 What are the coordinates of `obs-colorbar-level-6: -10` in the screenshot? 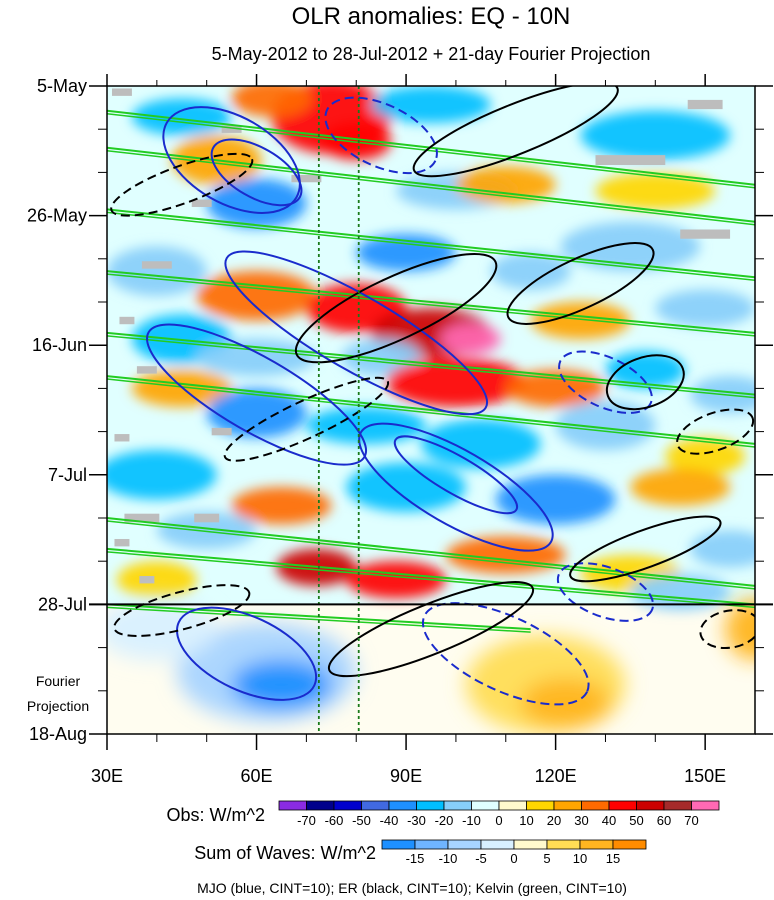 It's located at (471, 820).